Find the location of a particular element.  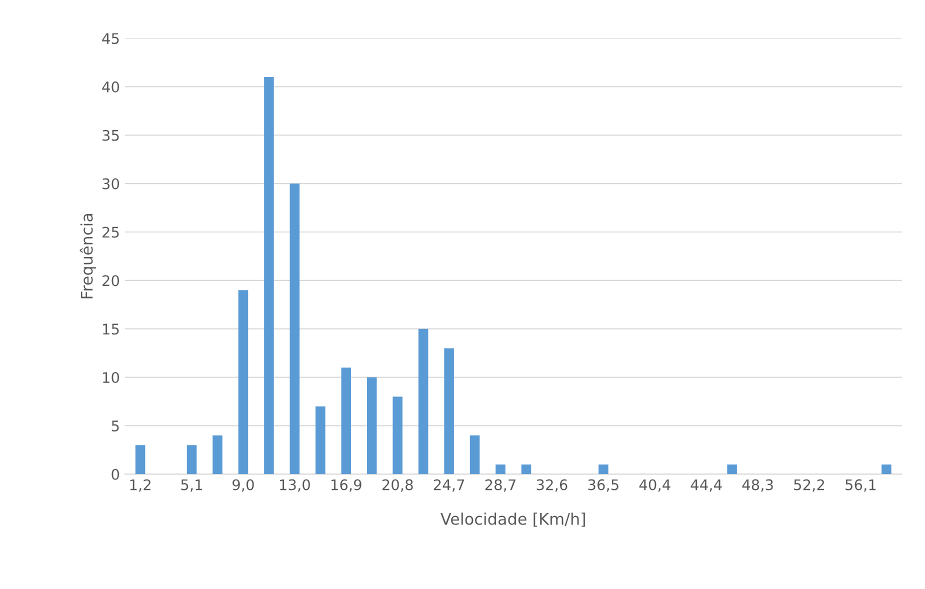

x-tick-label: 1,2 is located at coordinates (140, 485).